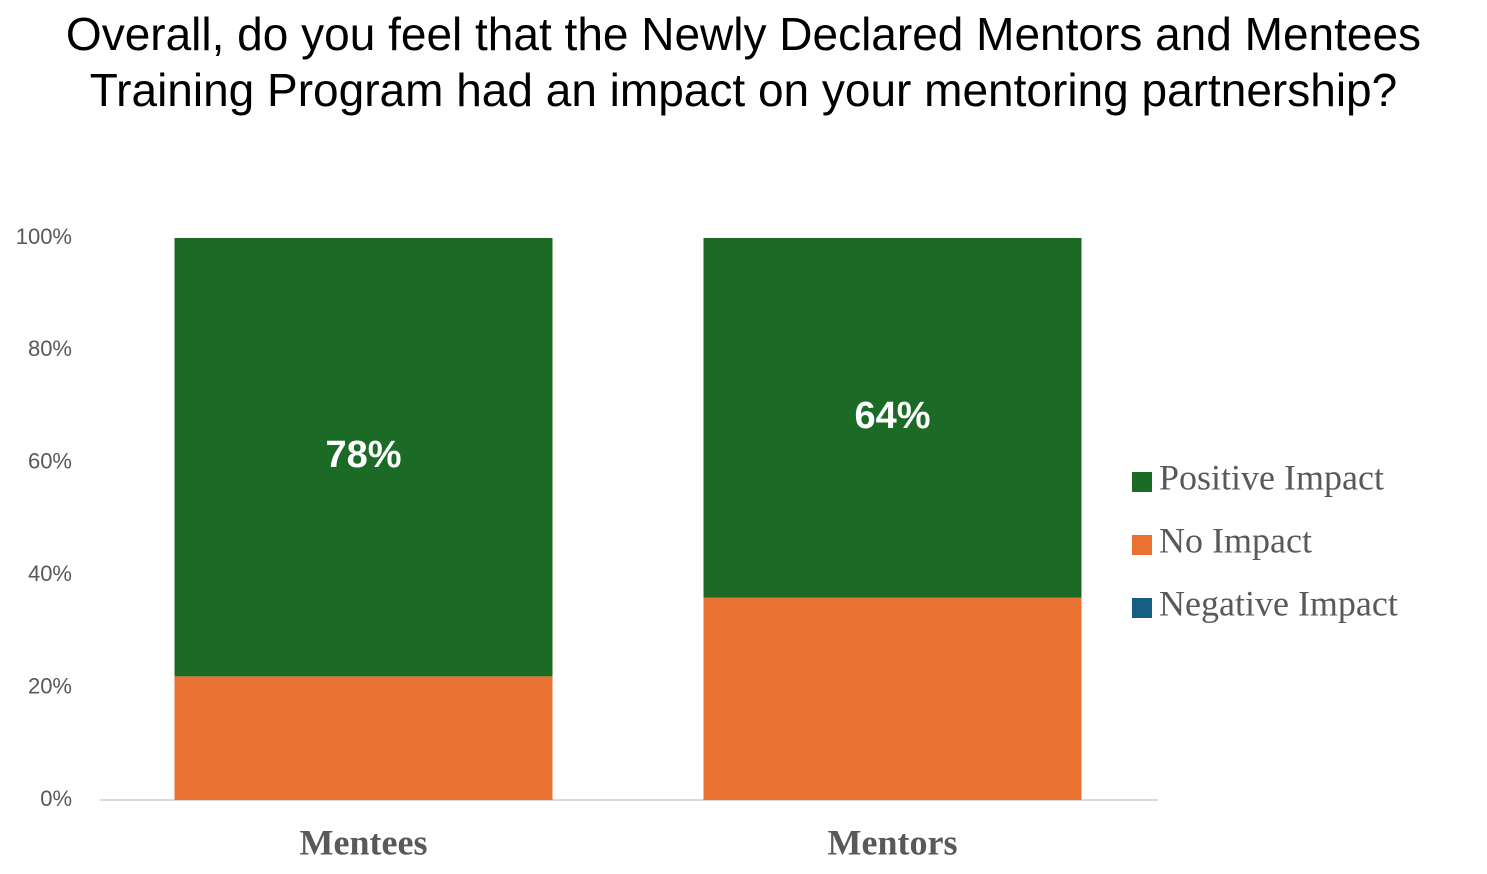 The image size is (1487, 874). I want to click on x-tick-label: Mentees, so click(364, 842).